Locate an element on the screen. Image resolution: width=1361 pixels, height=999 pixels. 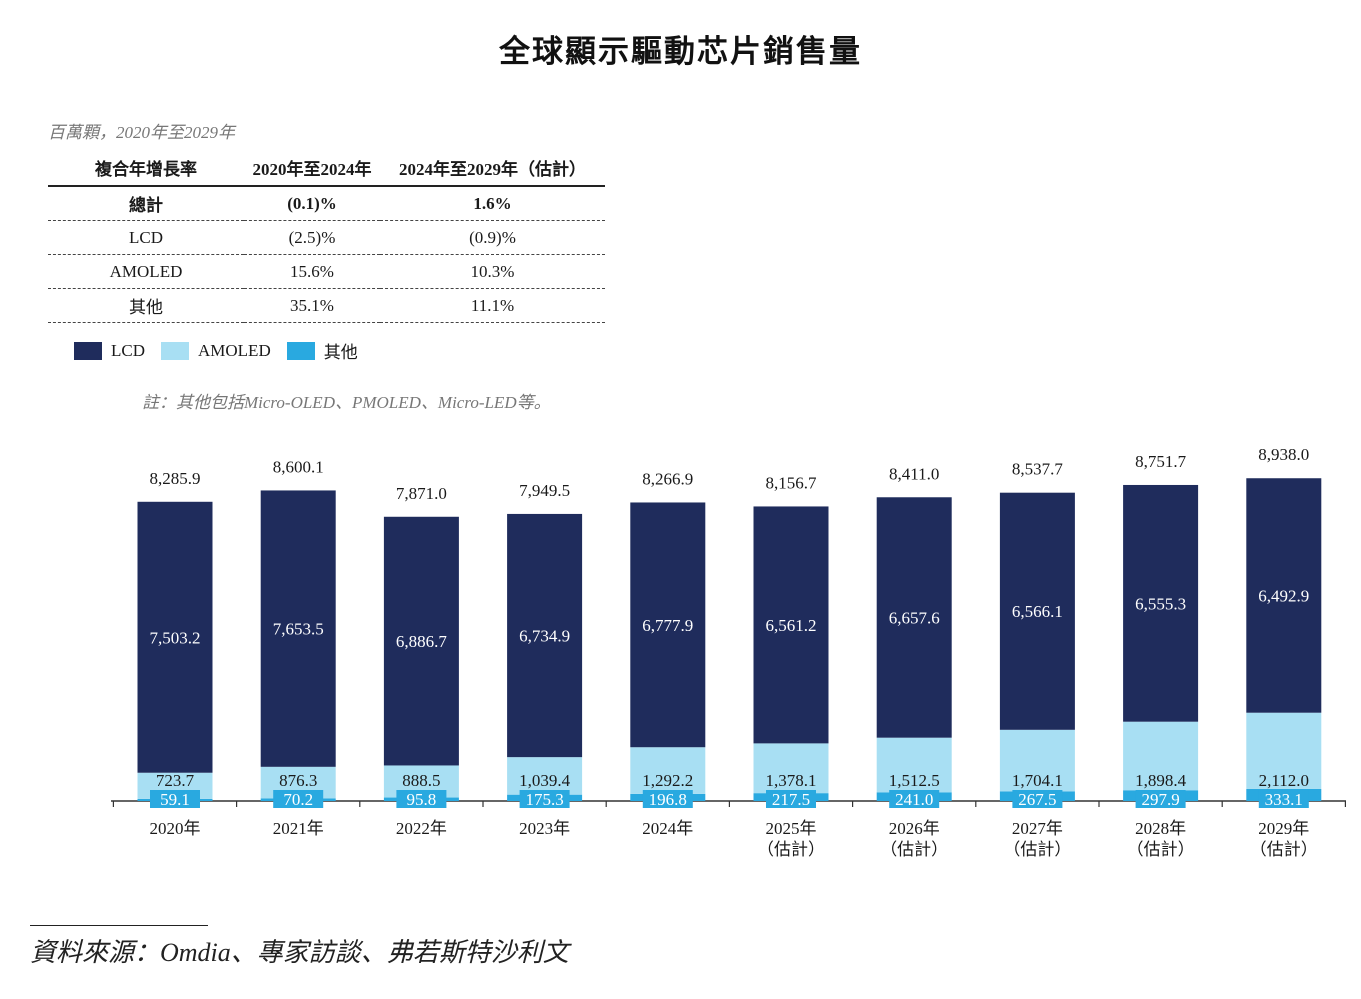
bar-label-other: 217.5 is located at coordinates (791, 799).